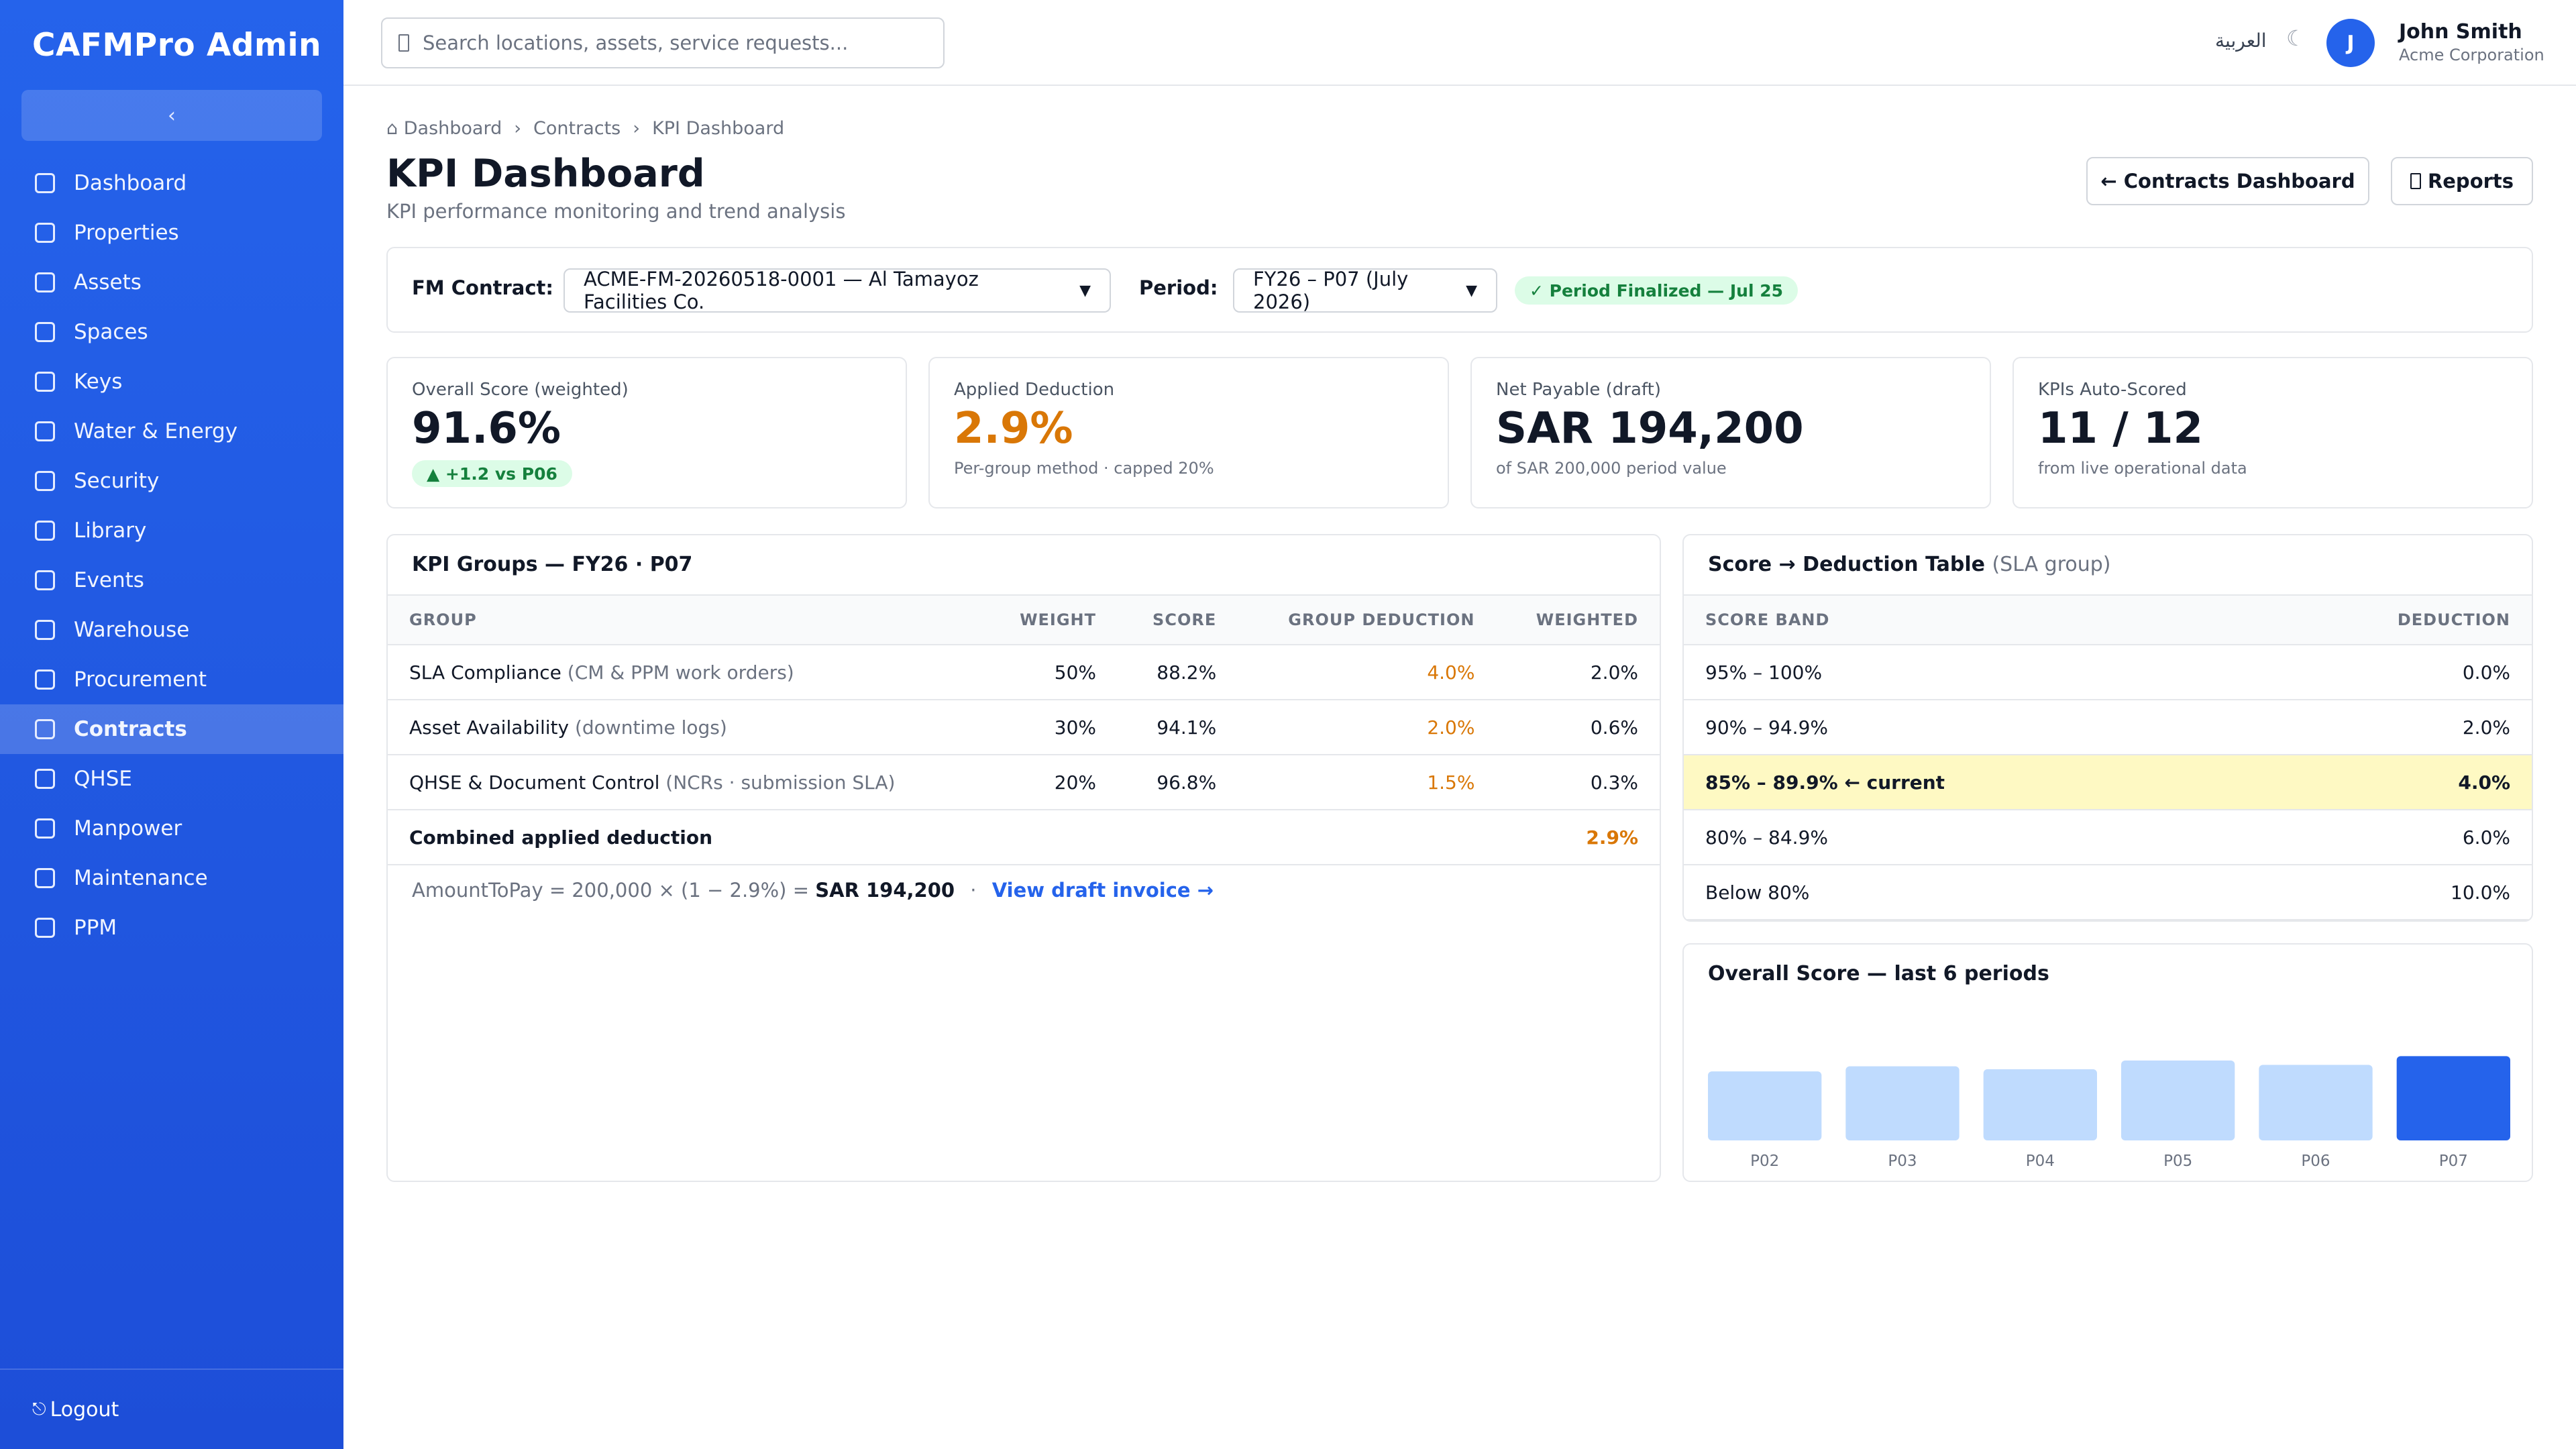 This screenshot has height=1449, width=2576. What do you see at coordinates (171, 332) in the screenshot?
I see `sidebar-item-spaces: Spaces` at bounding box center [171, 332].